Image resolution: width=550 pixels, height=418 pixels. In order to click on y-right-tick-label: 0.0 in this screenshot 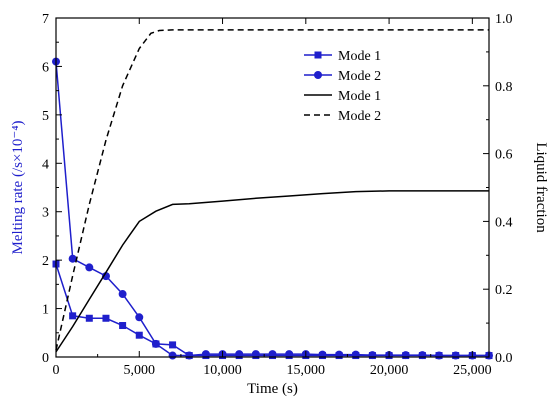, I will do `click(504, 358)`.